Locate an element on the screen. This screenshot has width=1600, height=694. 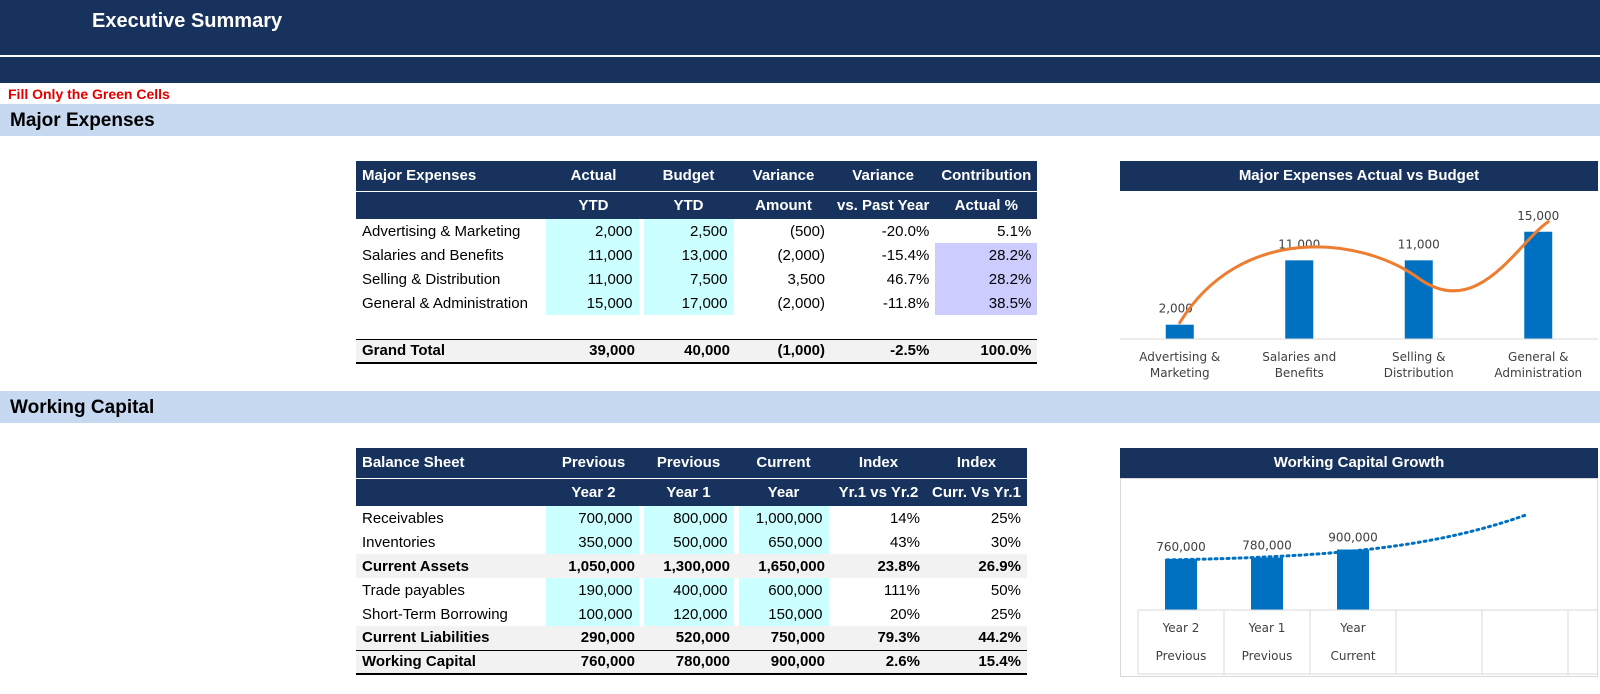
input-cell: 190,000 is located at coordinates (595, 590).